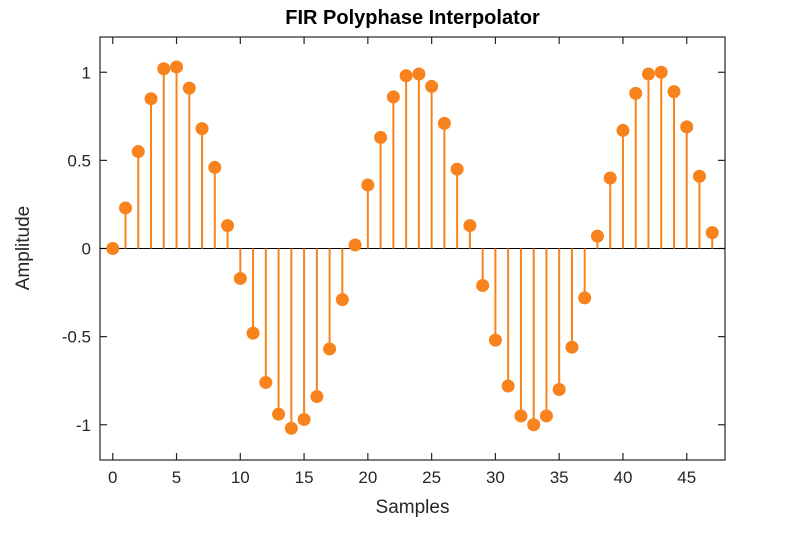 The height and width of the screenshot is (534, 800). What do you see at coordinates (86, 72) in the screenshot?
I see `y-tick-label: 1` at bounding box center [86, 72].